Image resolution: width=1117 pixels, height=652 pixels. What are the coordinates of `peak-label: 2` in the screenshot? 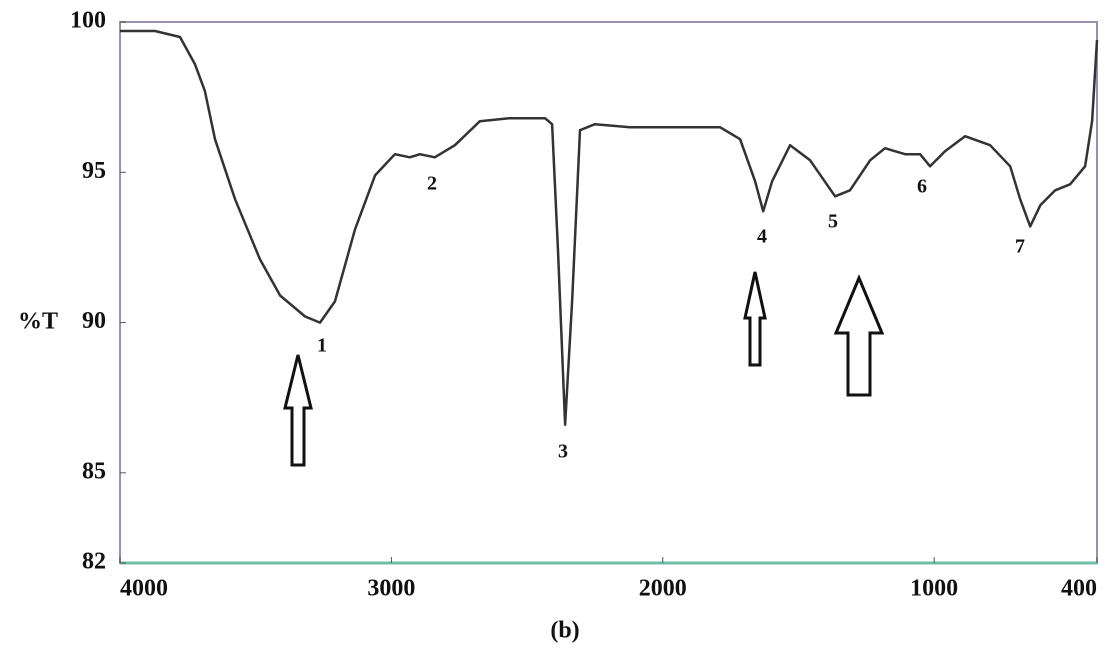 It's located at (432, 184).